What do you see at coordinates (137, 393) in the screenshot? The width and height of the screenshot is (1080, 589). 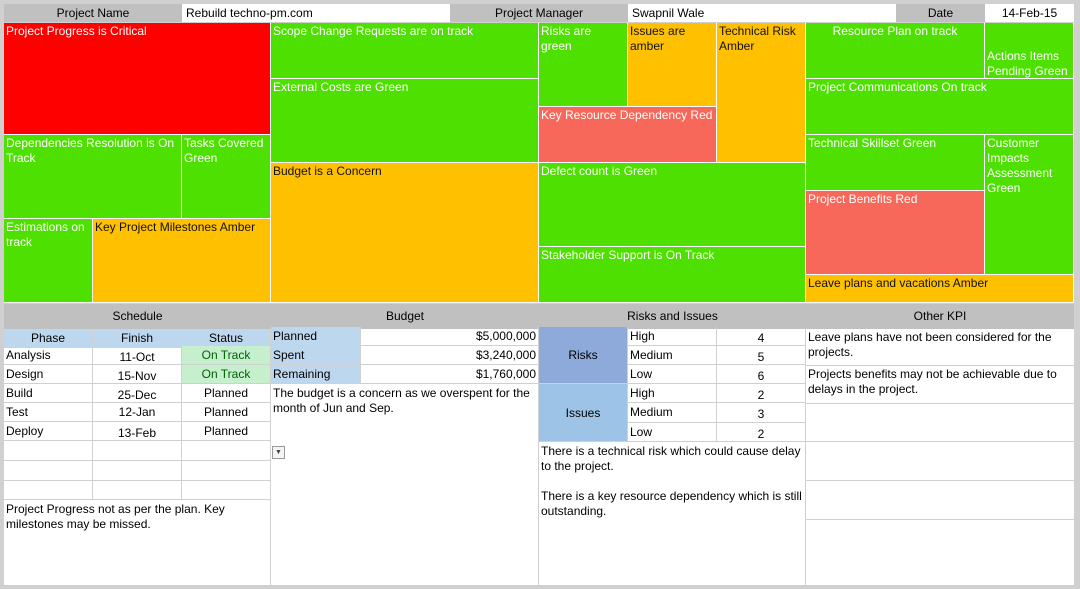 I see `schedule-finish-cell: 25-Dec` at bounding box center [137, 393].